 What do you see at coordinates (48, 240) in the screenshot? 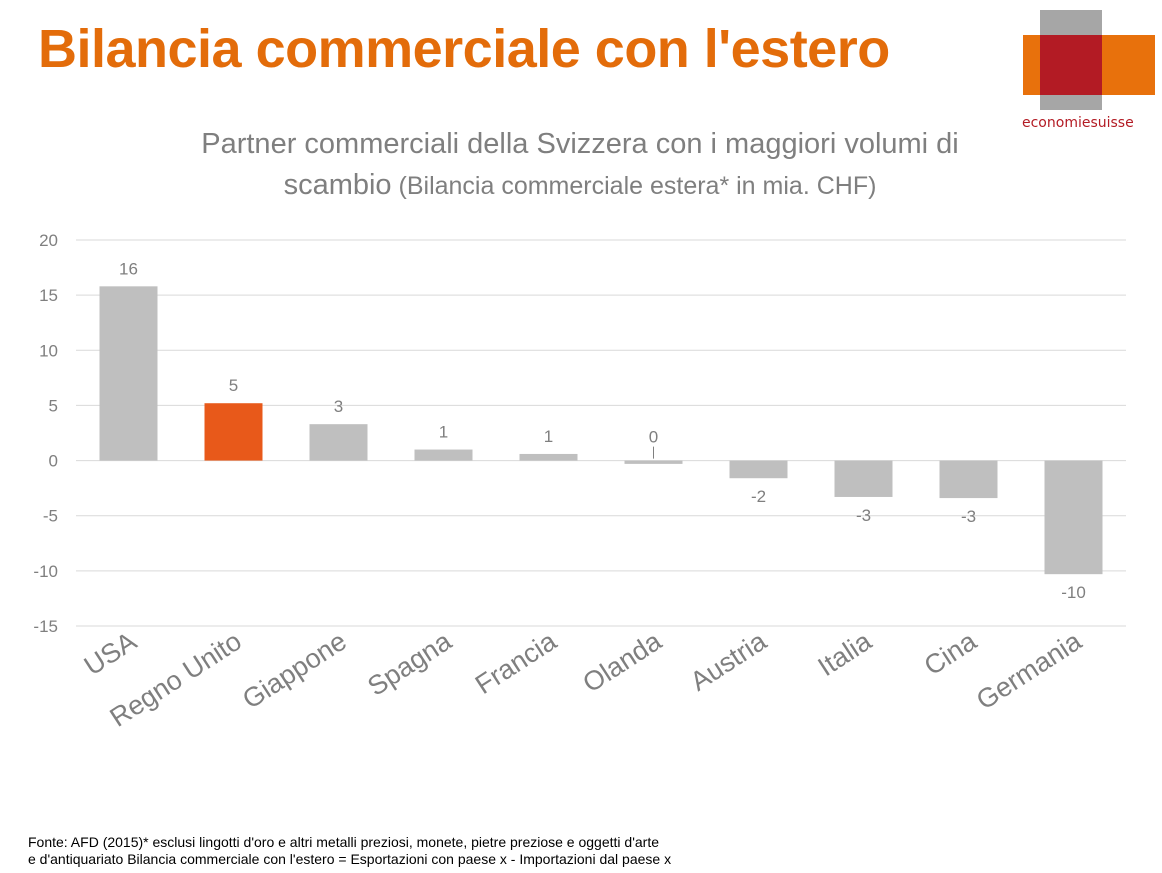
I see `y-tick-label: 20` at bounding box center [48, 240].